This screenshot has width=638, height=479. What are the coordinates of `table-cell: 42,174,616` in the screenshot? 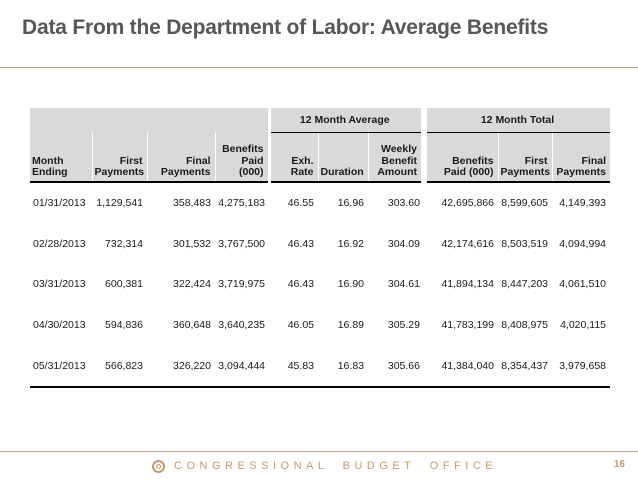 It's located at (461, 244).